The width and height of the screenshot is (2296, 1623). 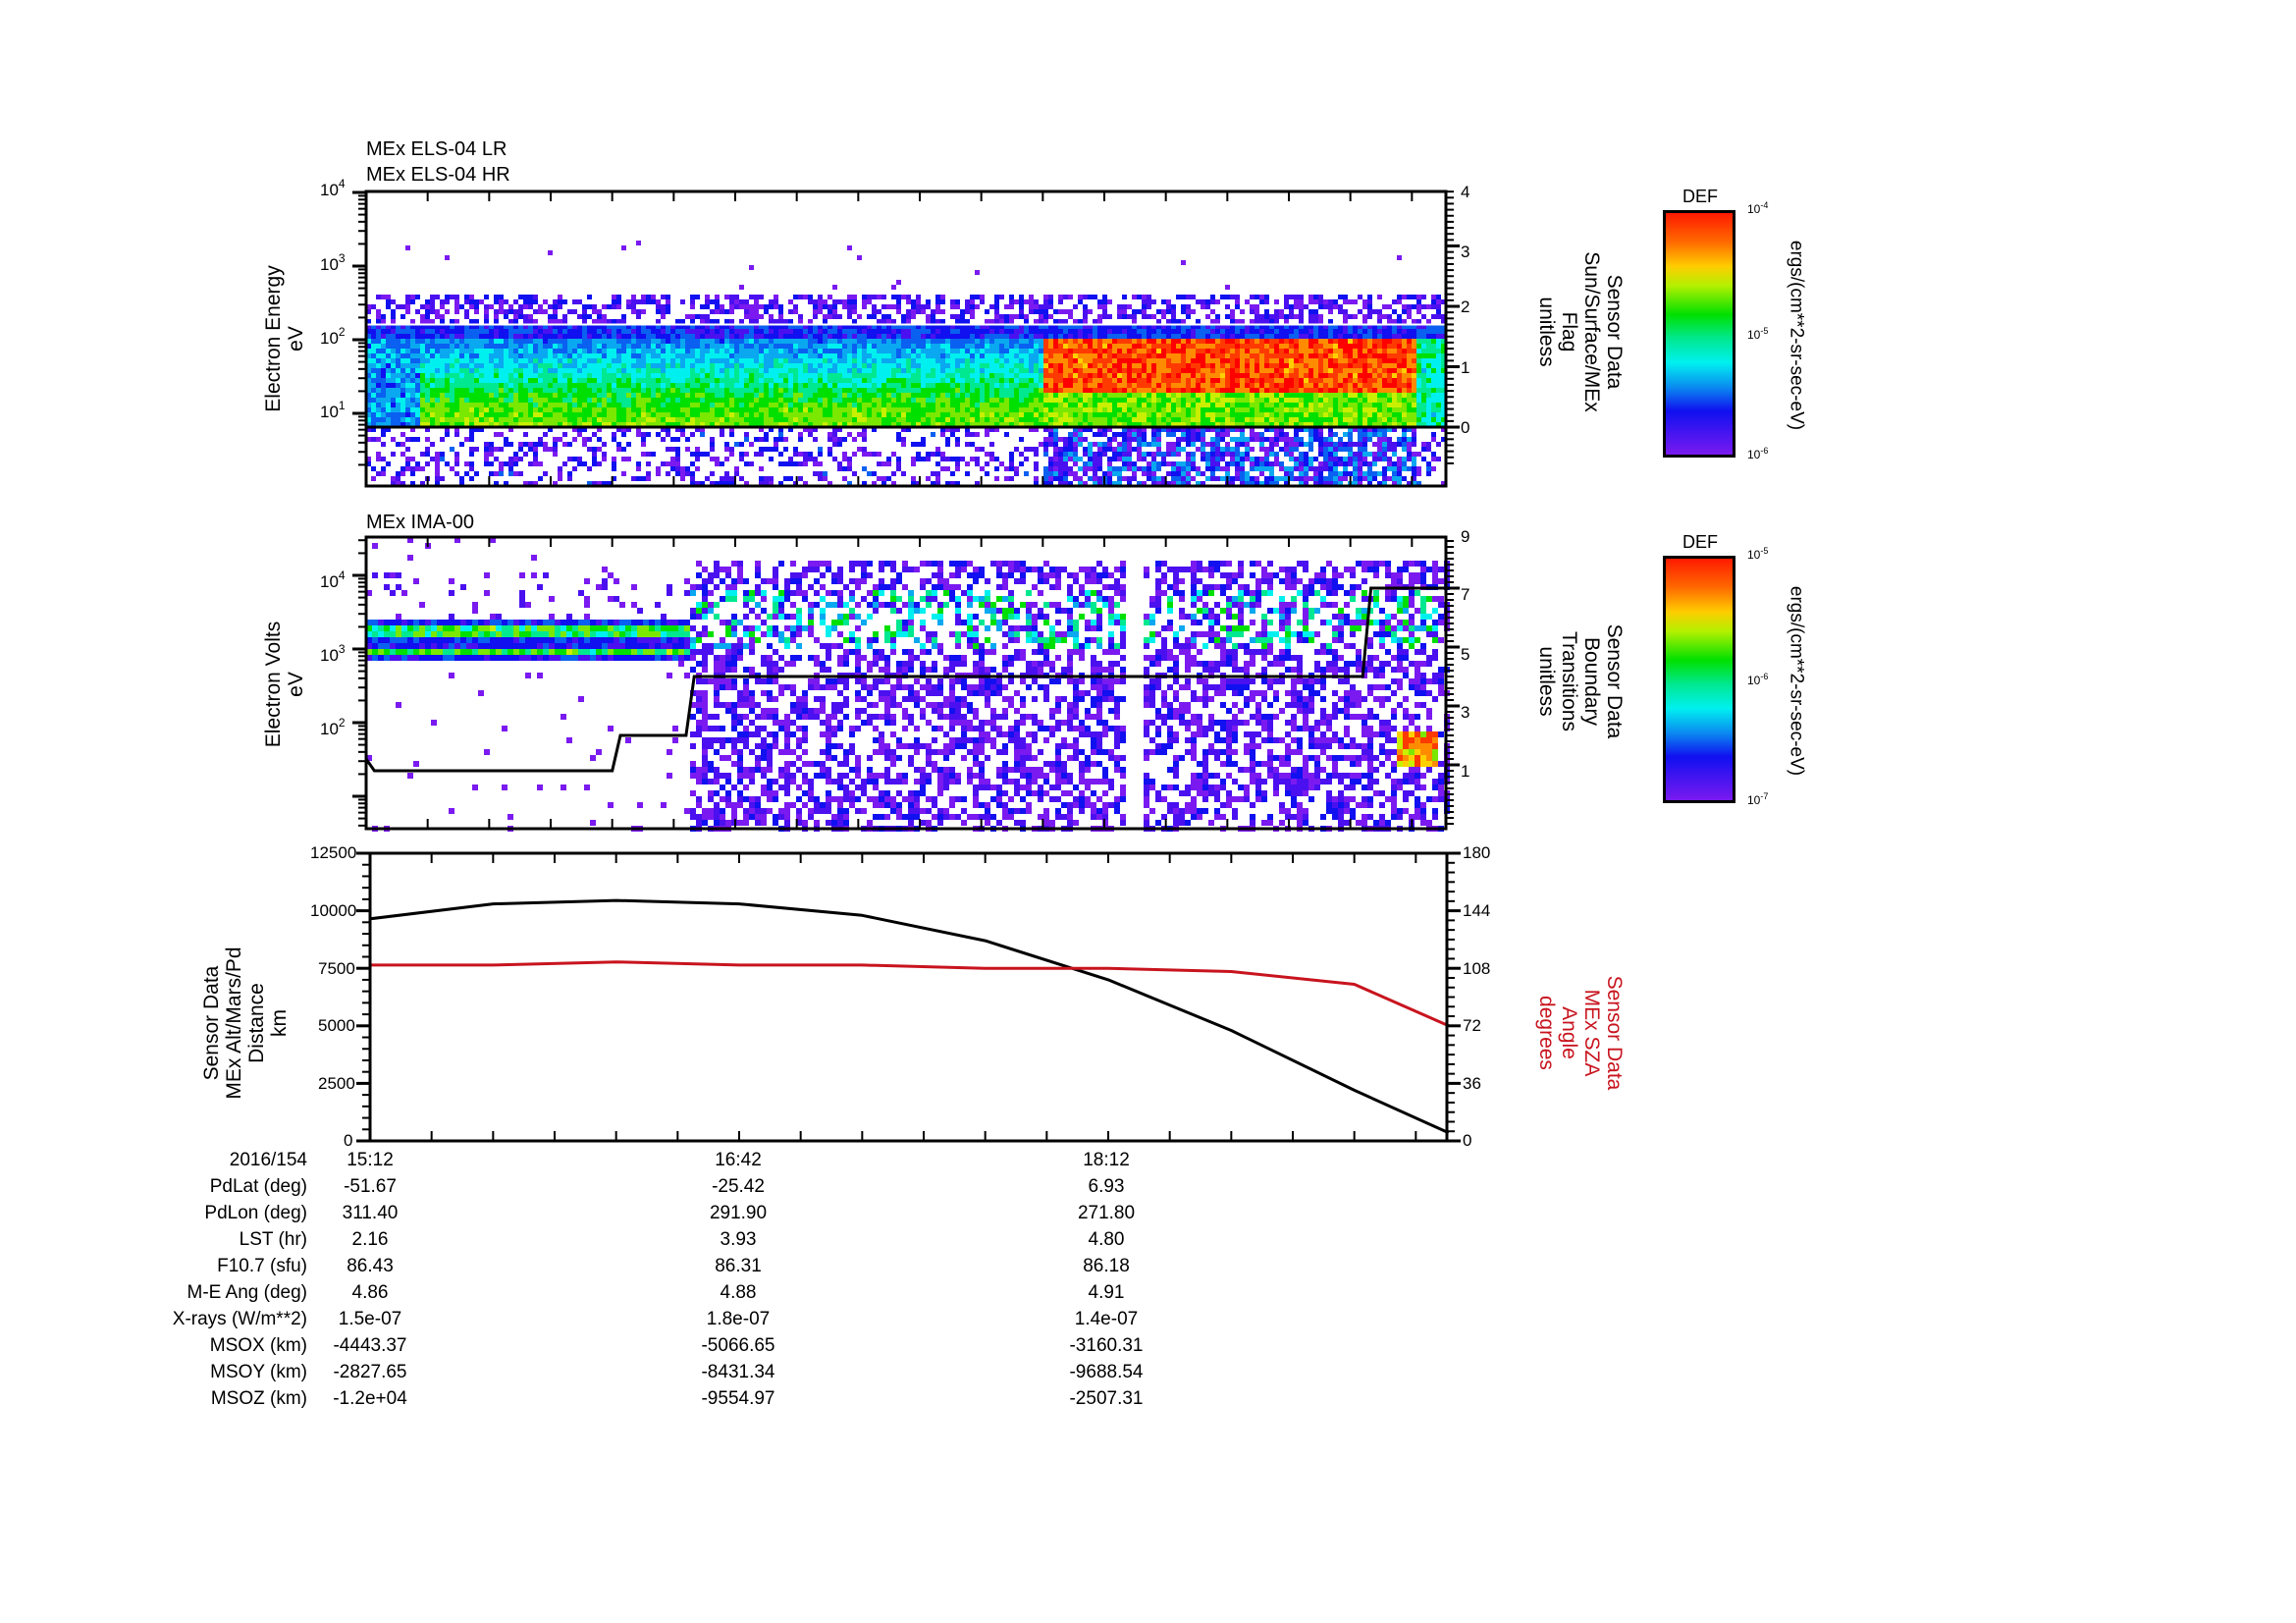 What do you see at coordinates (1467, 1140) in the screenshot?
I see `panel3-y2tick: 0` at bounding box center [1467, 1140].